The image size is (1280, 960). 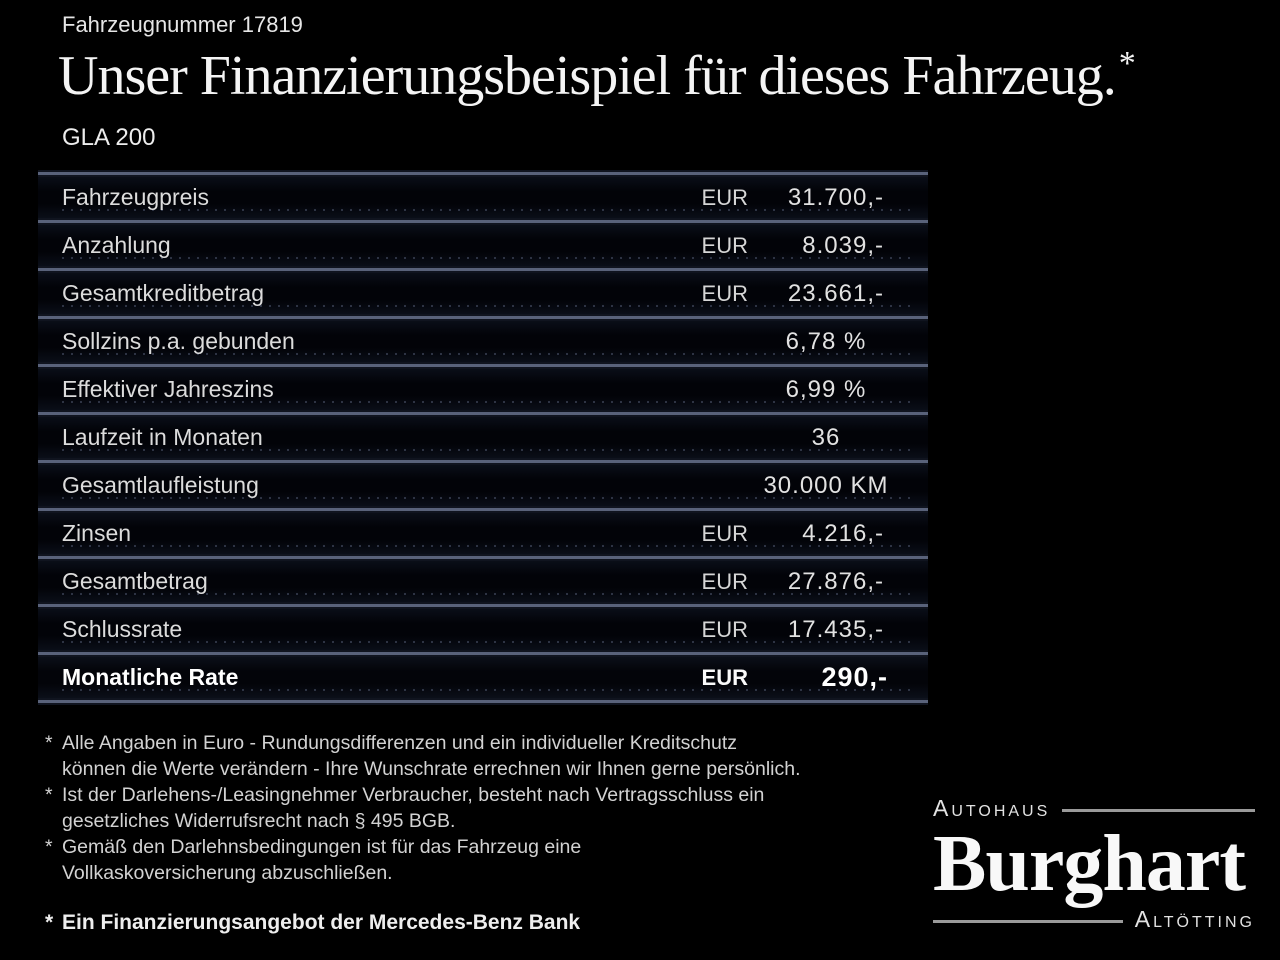 I want to click on row-label: Monatliche Rate, so click(x=150, y=677).